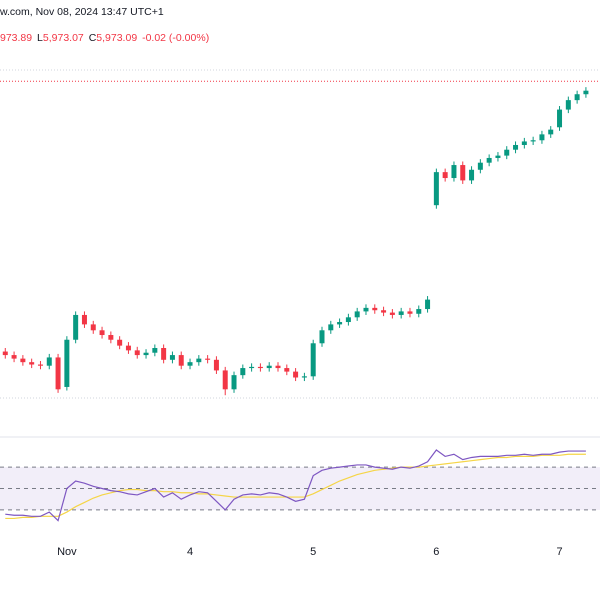  I want to click on high-value: 973.89, so click(16, 38).